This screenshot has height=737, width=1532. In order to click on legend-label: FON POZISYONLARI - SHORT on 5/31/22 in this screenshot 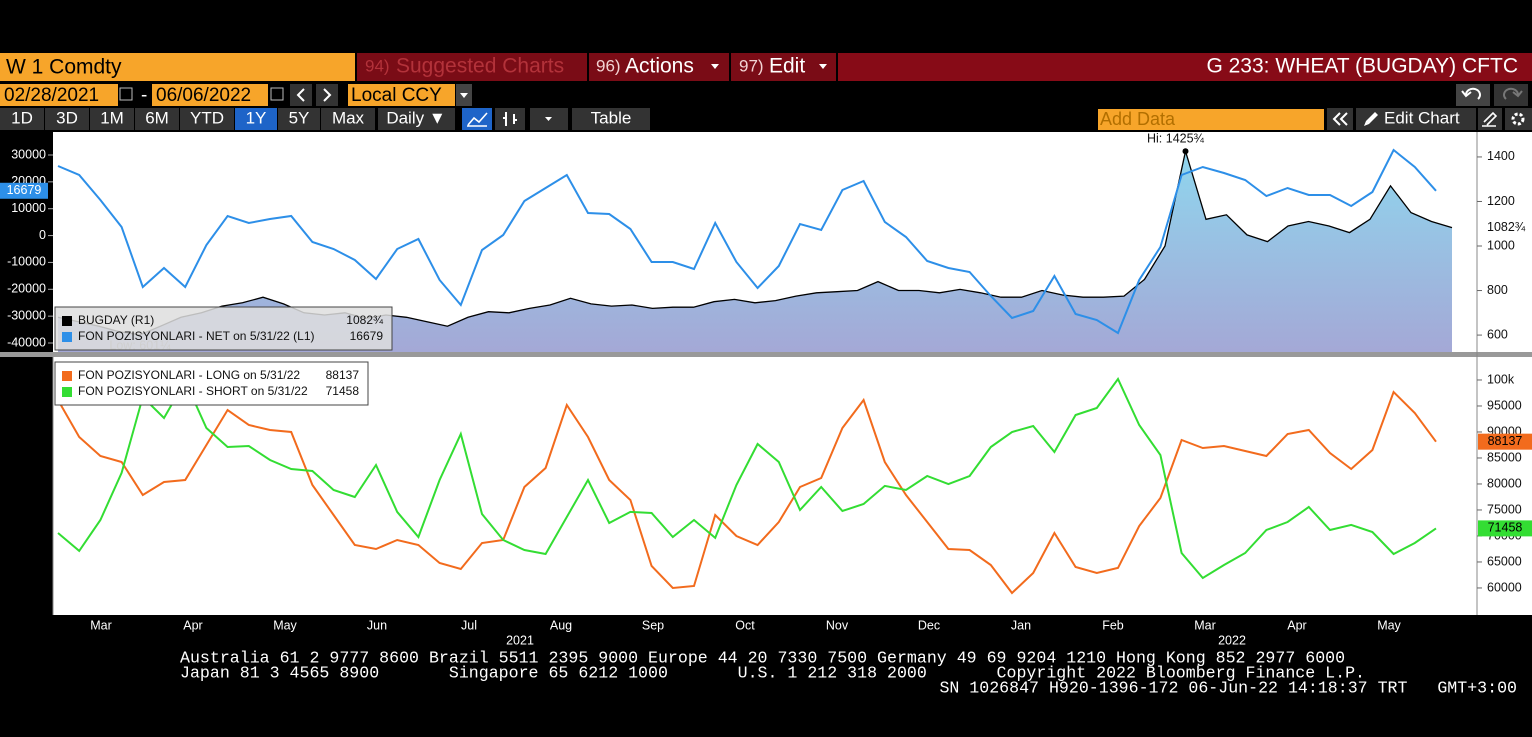, I will do `click(193, 391)`.